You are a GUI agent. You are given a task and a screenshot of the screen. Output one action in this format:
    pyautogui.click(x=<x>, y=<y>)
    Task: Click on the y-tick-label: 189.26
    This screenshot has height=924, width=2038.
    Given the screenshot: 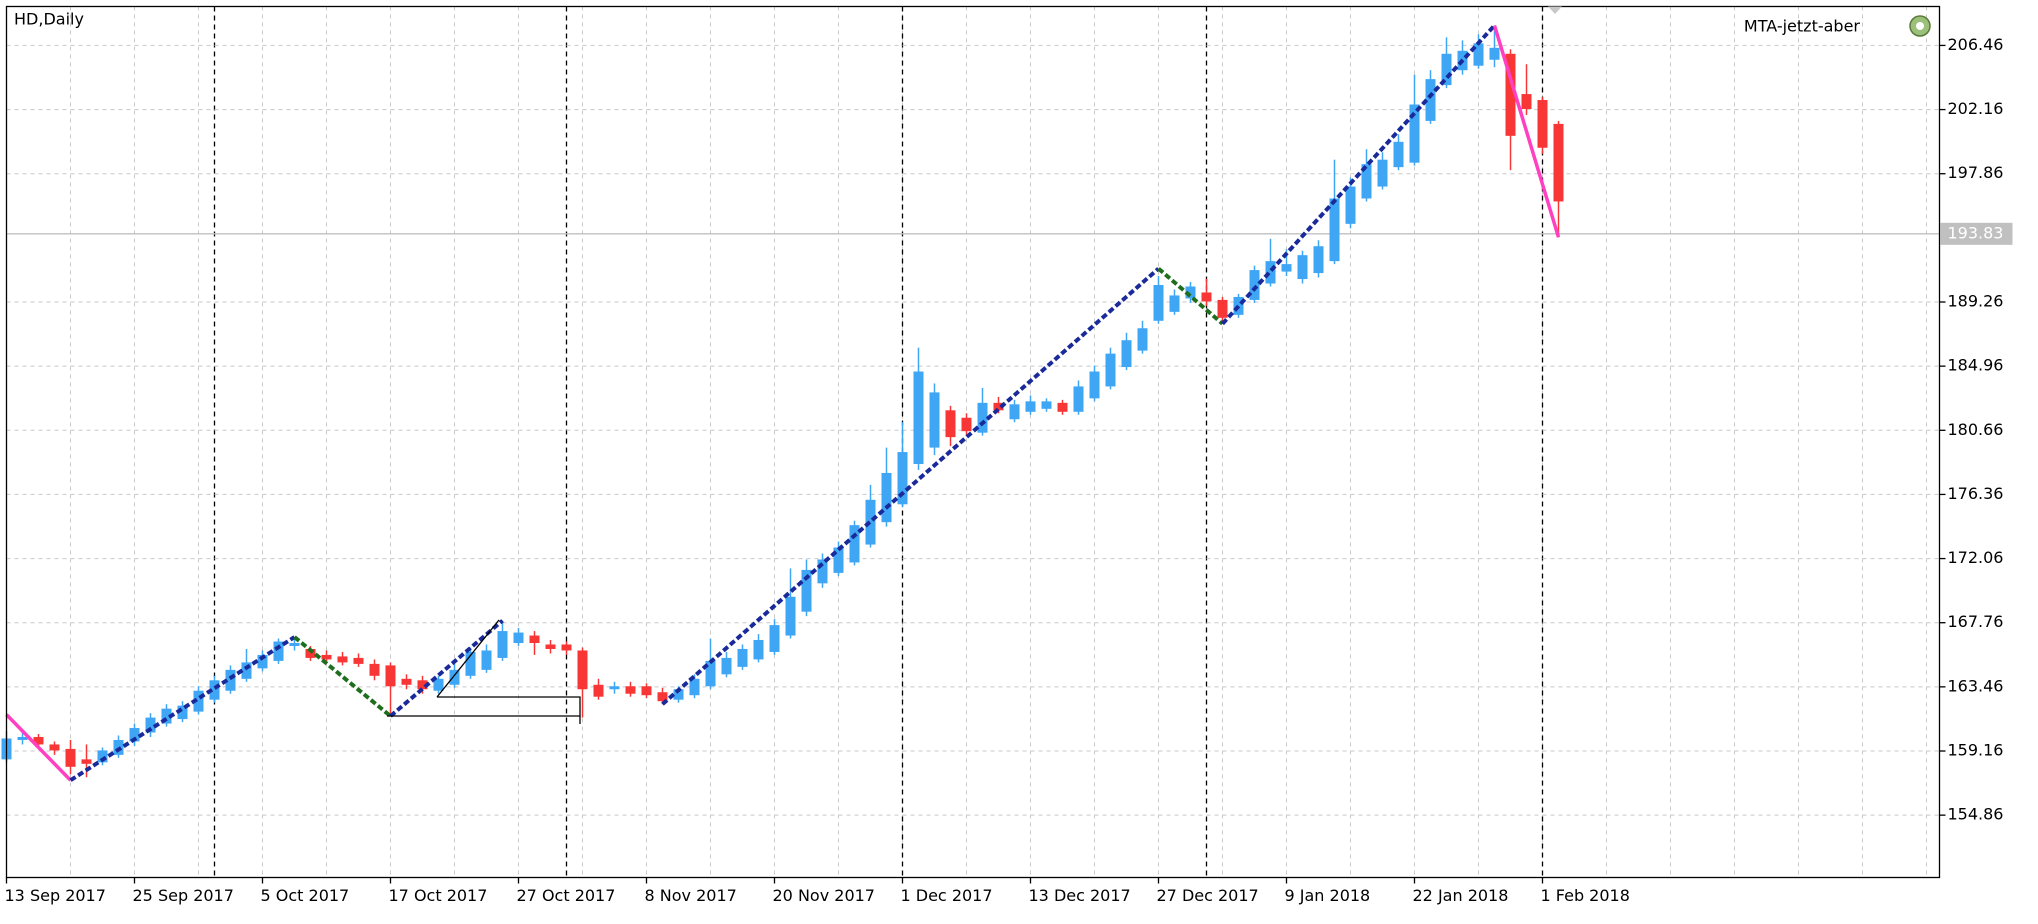 What is the action you would take?
    pyautogui.click(x=1976, y=301)
    